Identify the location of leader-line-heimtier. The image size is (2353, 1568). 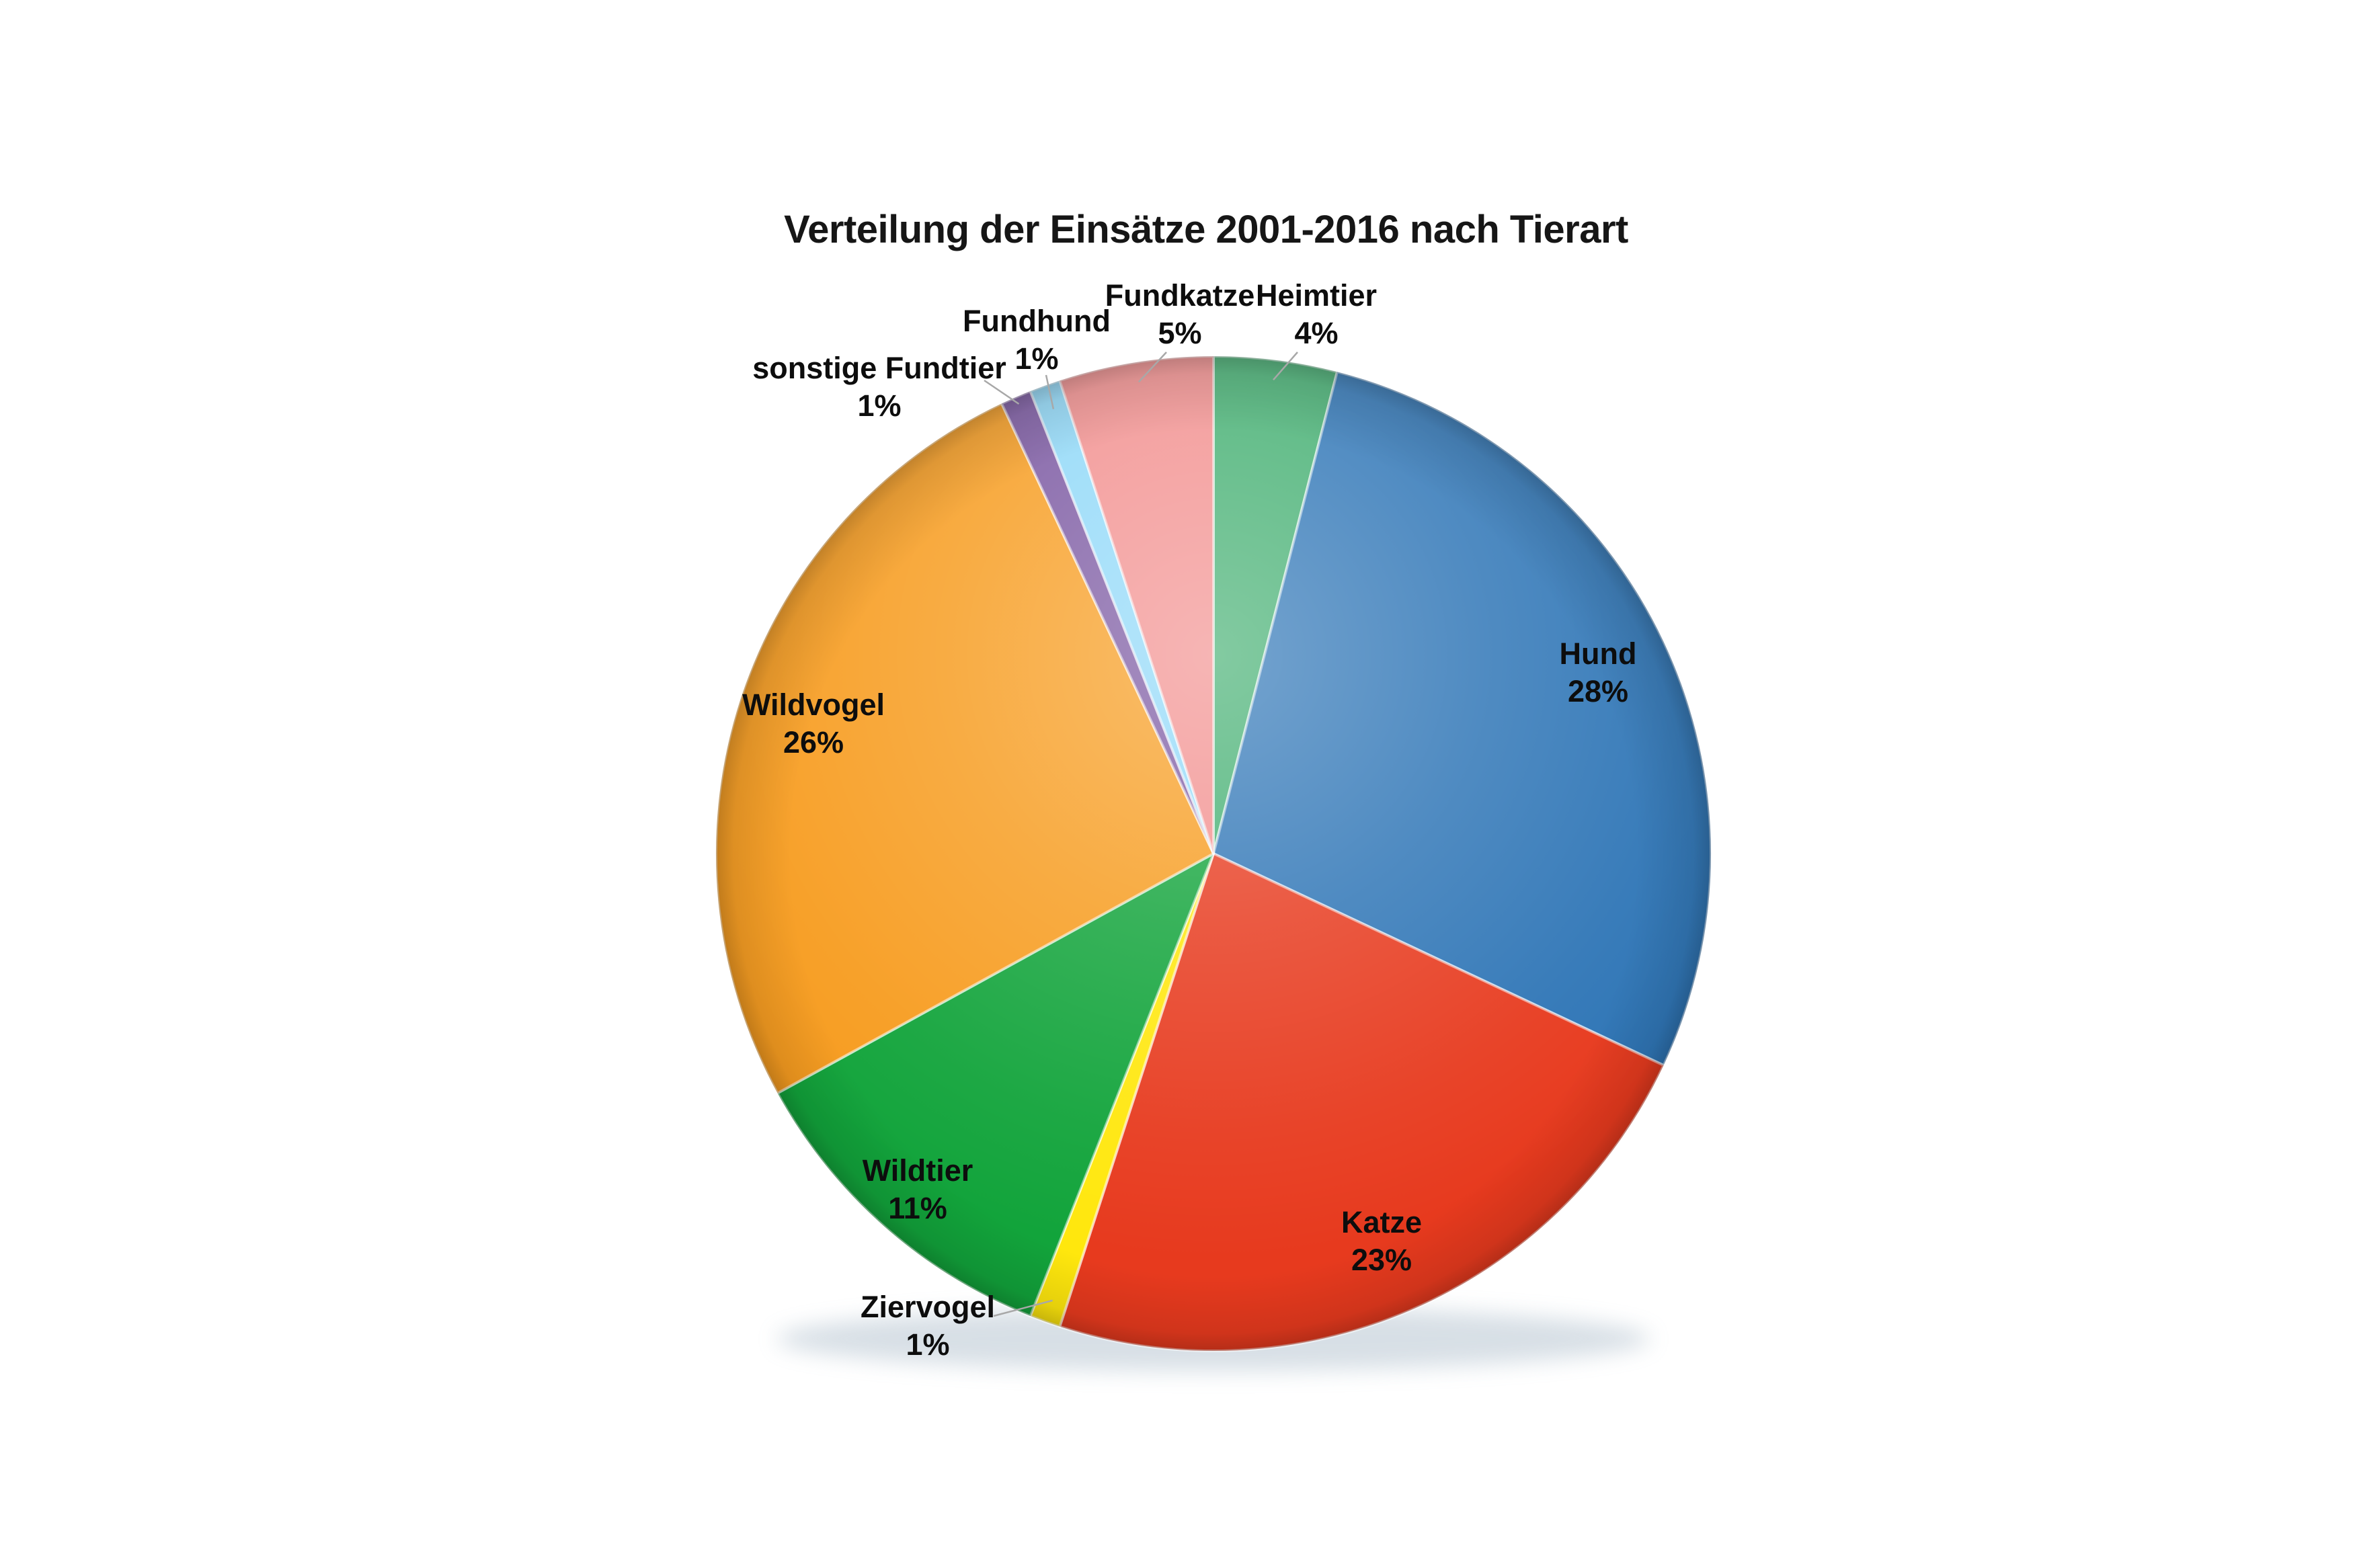
(1286, 366).